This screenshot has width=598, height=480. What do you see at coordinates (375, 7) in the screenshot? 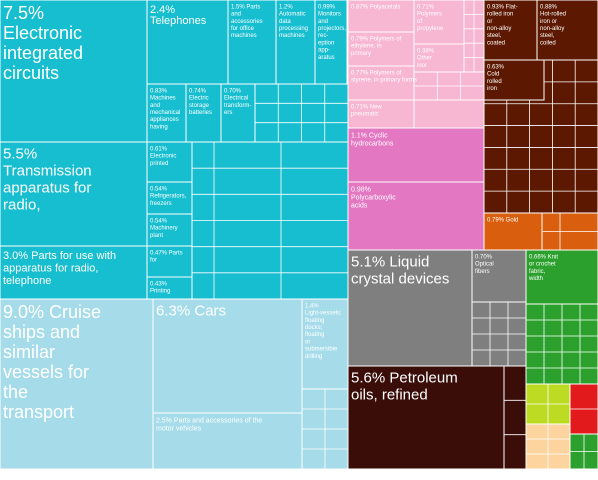
I see `tile-label: 0.87% Polyacetals` at bounding box center [375, 7].